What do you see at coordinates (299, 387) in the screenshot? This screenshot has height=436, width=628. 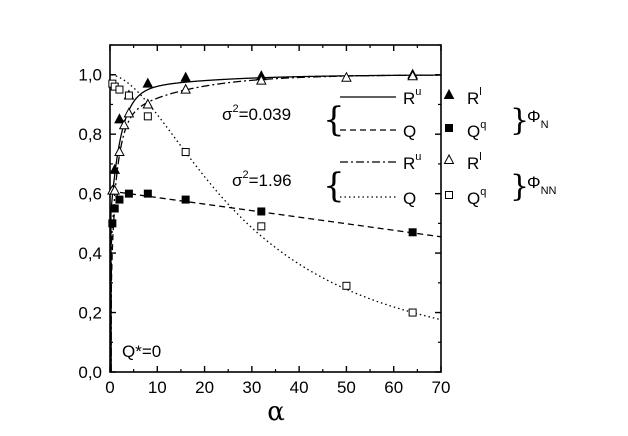 I see `x-tick-label: 40` at bounding box center [299, 387].